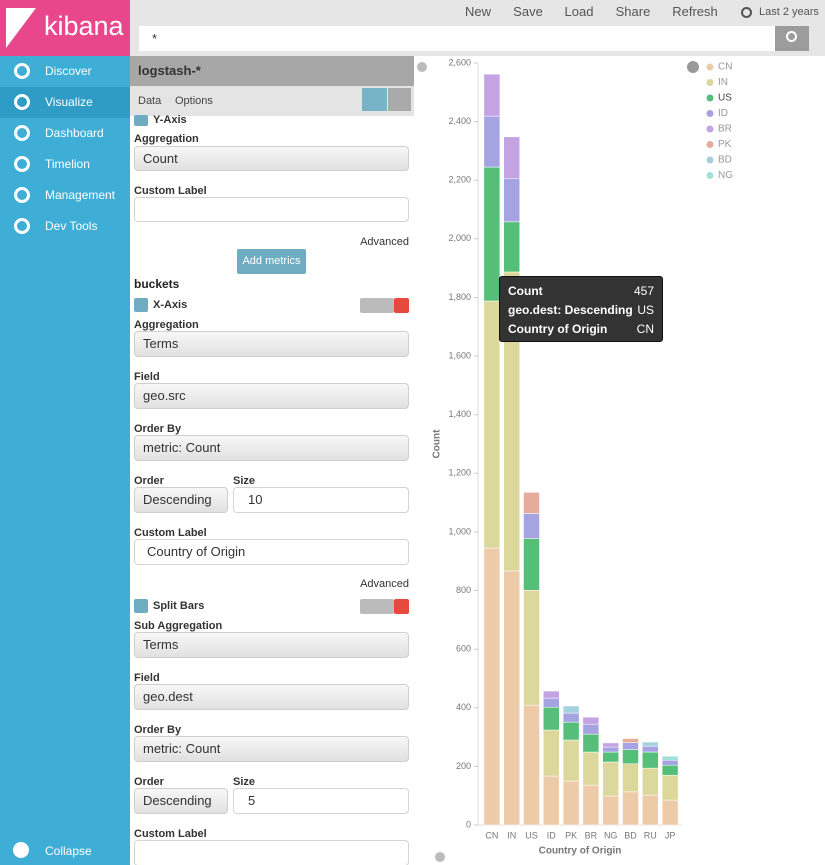 The image size is (825, 865). I want to click on legend-label: US, so click(725, 98).